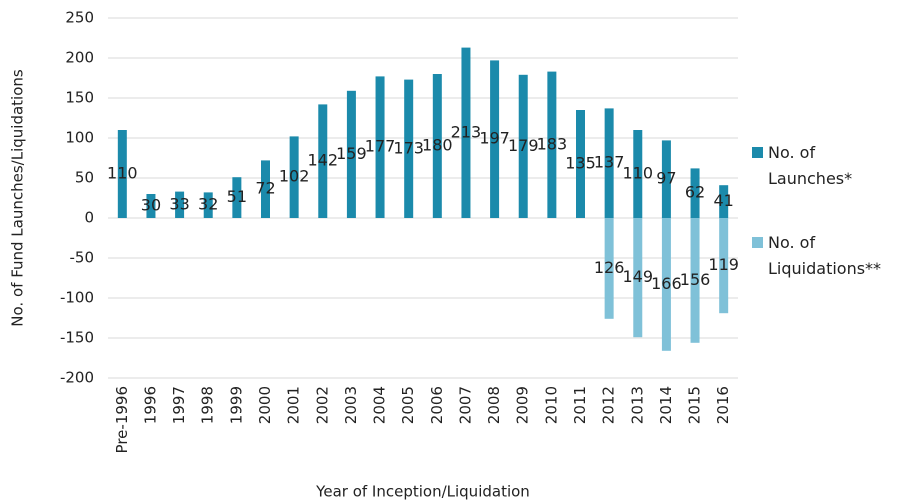  What do you see at coordinates (122, 419) in the screenshot?
I see `x-tick-label: Pre-1996` at bounding box center [122, 419].